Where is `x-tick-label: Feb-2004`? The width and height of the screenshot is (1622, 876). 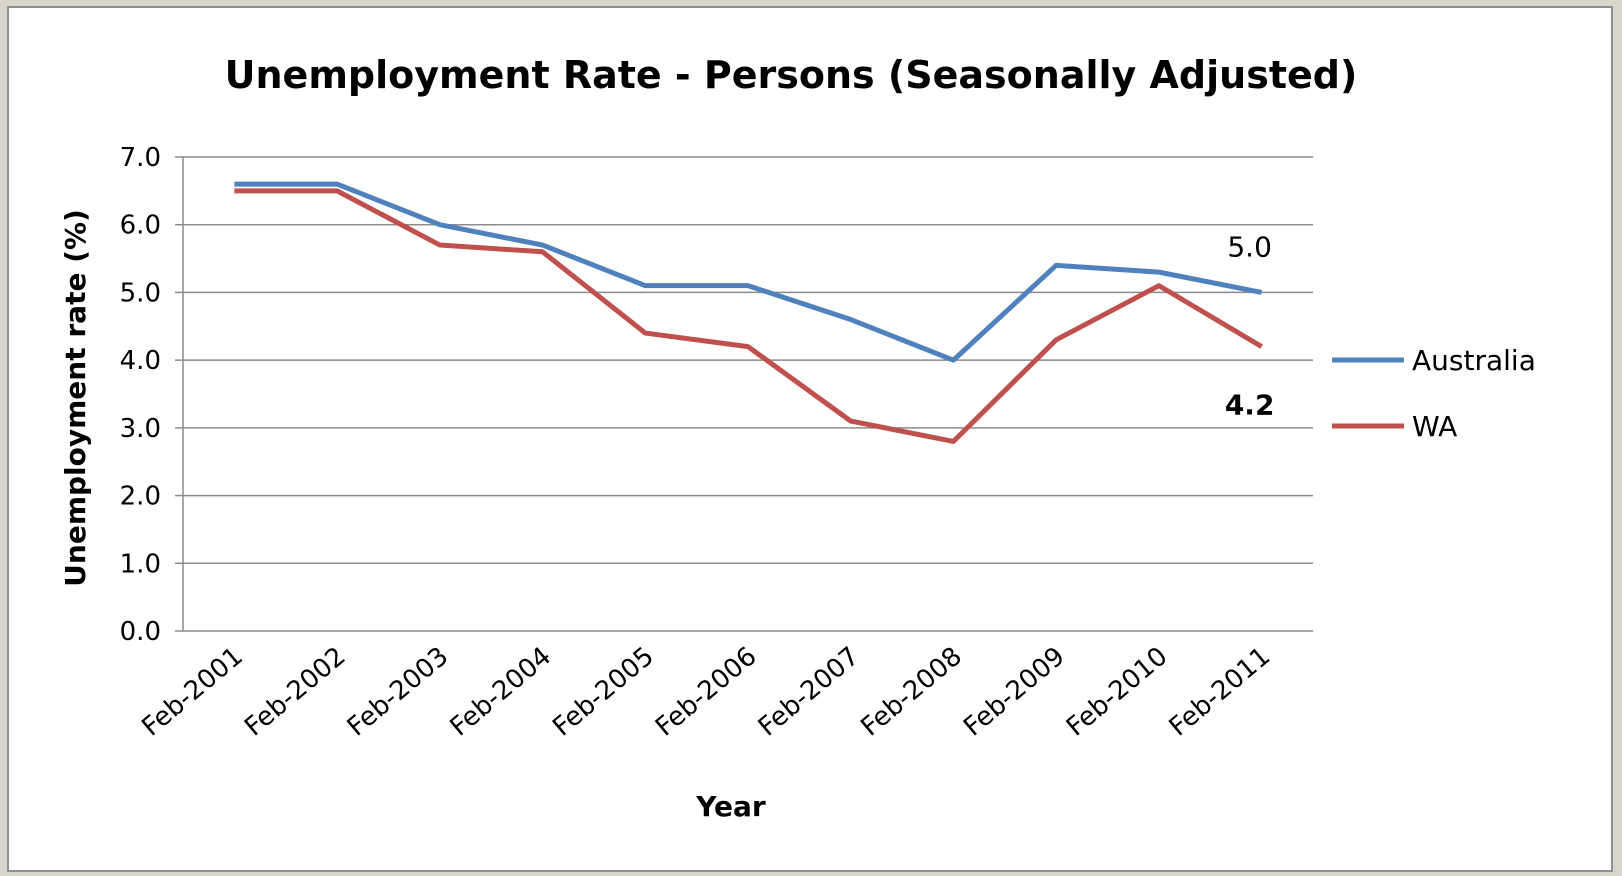 x-tick-label: Feb-2004 is located at coordinates (501, 691).